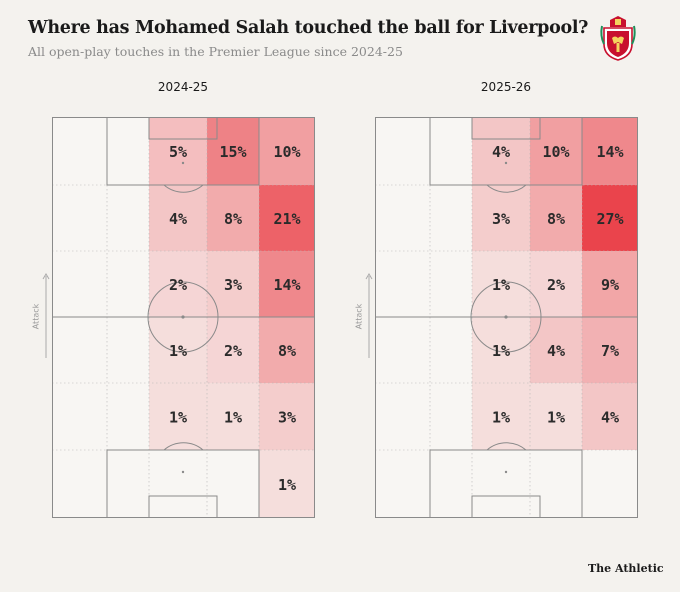 The height and width of the screenshot is (592, 680). I want to click on cell-value-label: 5%, so click(178, 152).